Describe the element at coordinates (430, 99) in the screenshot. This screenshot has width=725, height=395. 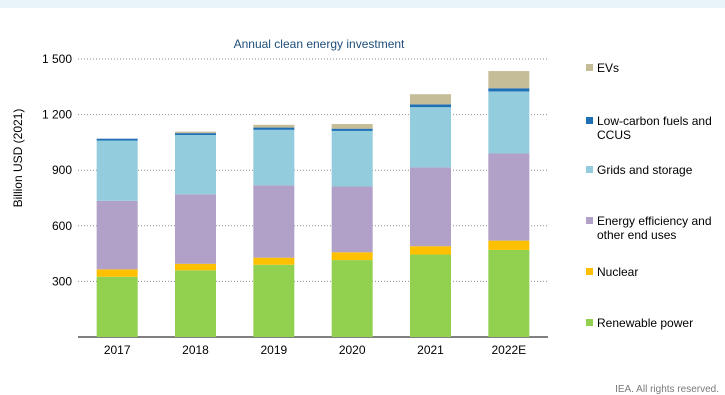
I see `bar-evs-2021` at that location.